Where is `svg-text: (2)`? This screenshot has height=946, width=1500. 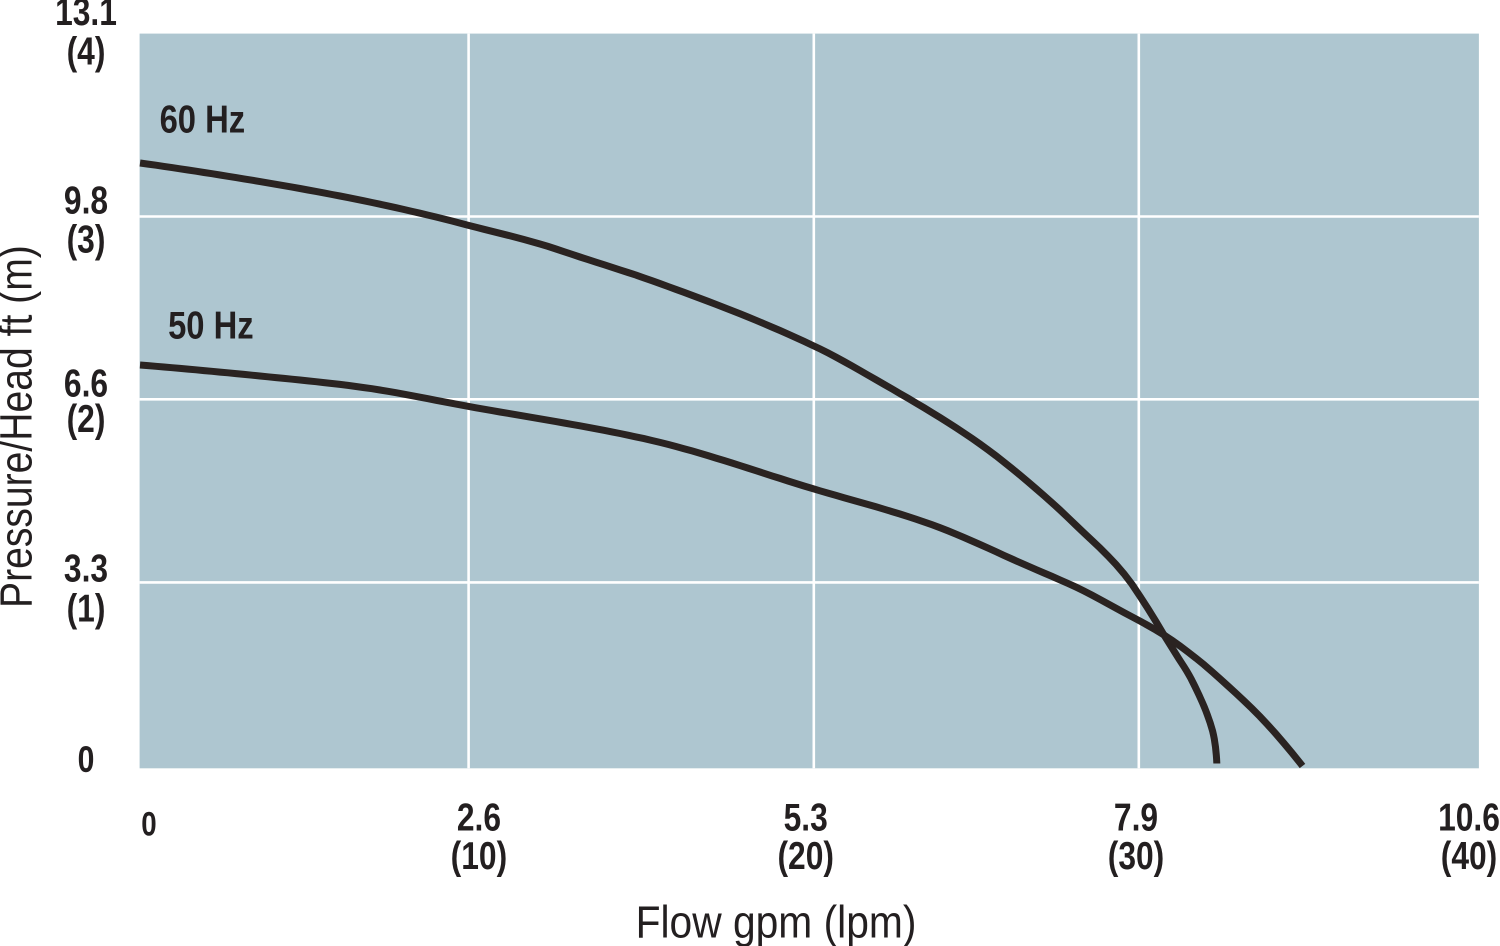 svg-text: (2) is located at coordinates (86, 419).